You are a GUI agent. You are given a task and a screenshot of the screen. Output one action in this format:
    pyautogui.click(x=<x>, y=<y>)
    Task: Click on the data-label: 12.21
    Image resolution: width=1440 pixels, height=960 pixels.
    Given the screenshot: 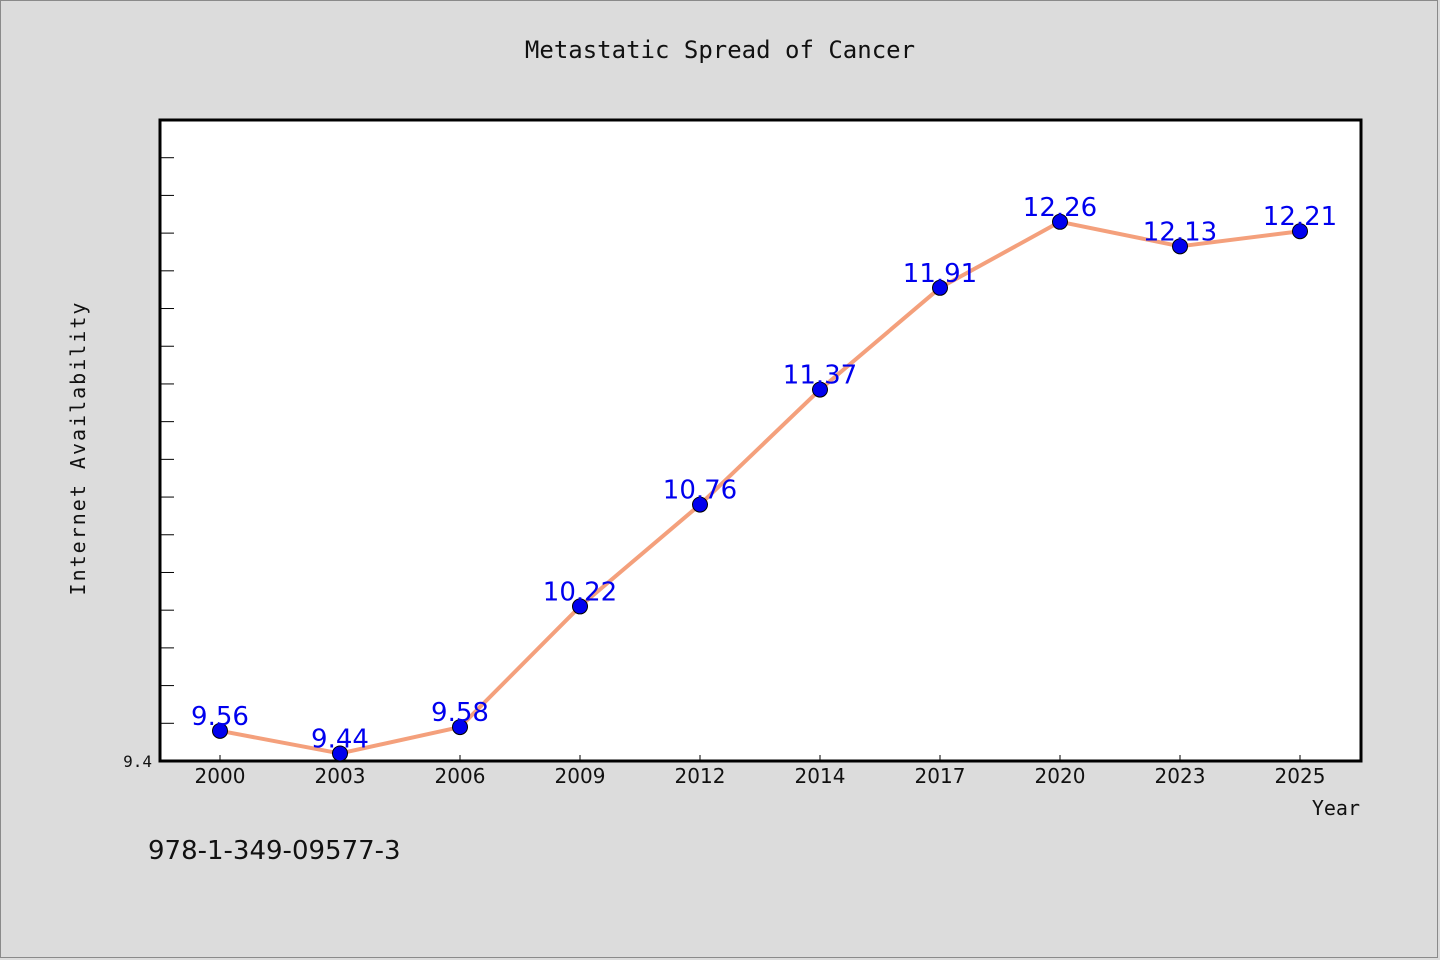 What is the action you would take?
    pyautogui.click(x=1300, y=217)
    